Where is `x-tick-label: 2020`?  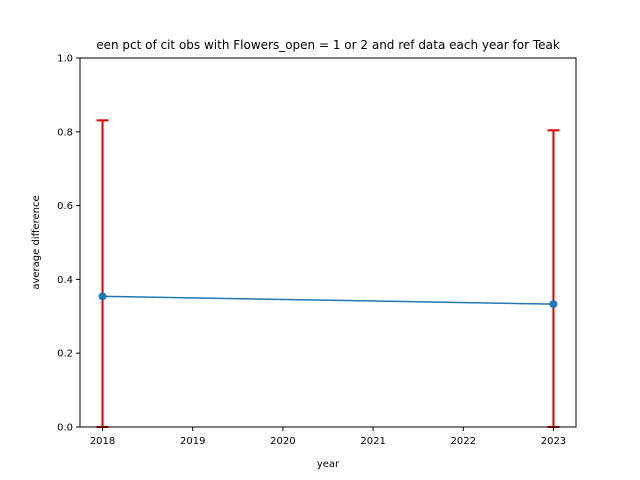 x-tick-label: 2020 is located at coordinates (282, 441).